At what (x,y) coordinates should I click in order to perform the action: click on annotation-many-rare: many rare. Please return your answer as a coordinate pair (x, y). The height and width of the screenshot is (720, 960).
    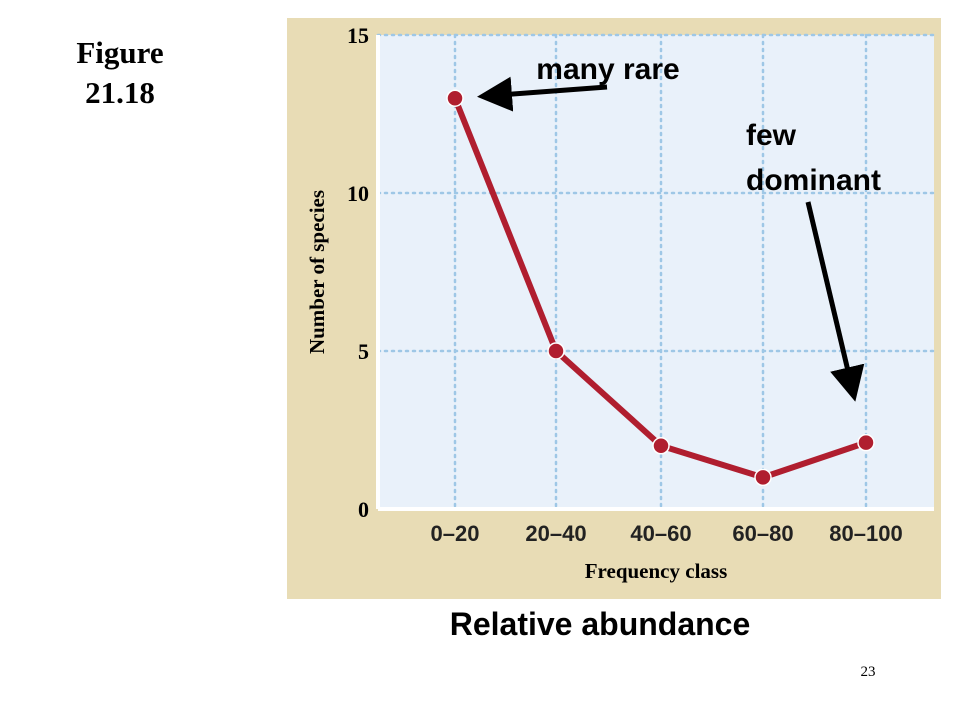
    Looking at the image, I should click on (607, 69).